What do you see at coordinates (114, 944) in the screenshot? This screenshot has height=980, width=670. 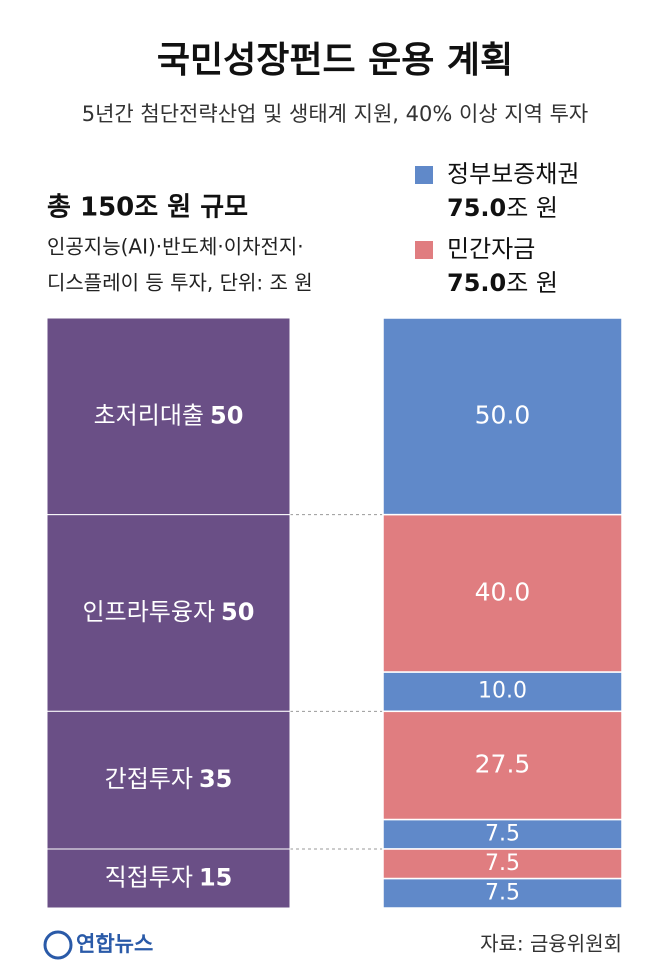 I see `logo-text: 연합뉴스` at bounding box center [114, 944].